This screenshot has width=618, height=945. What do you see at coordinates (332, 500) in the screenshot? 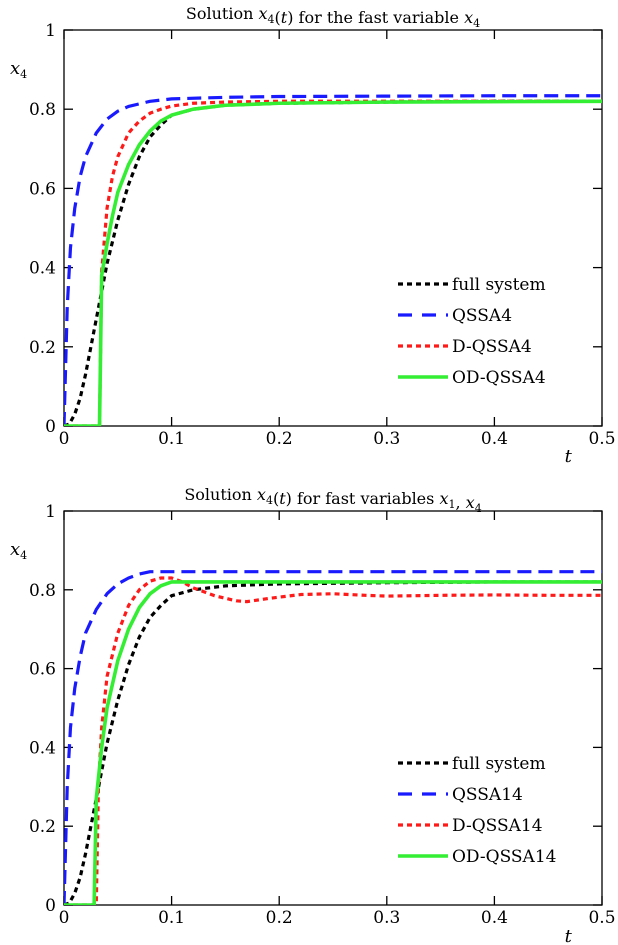
I see `chart-title: Solution x4(t) for fast variables x1, x4` at bounding box center [332, 500].